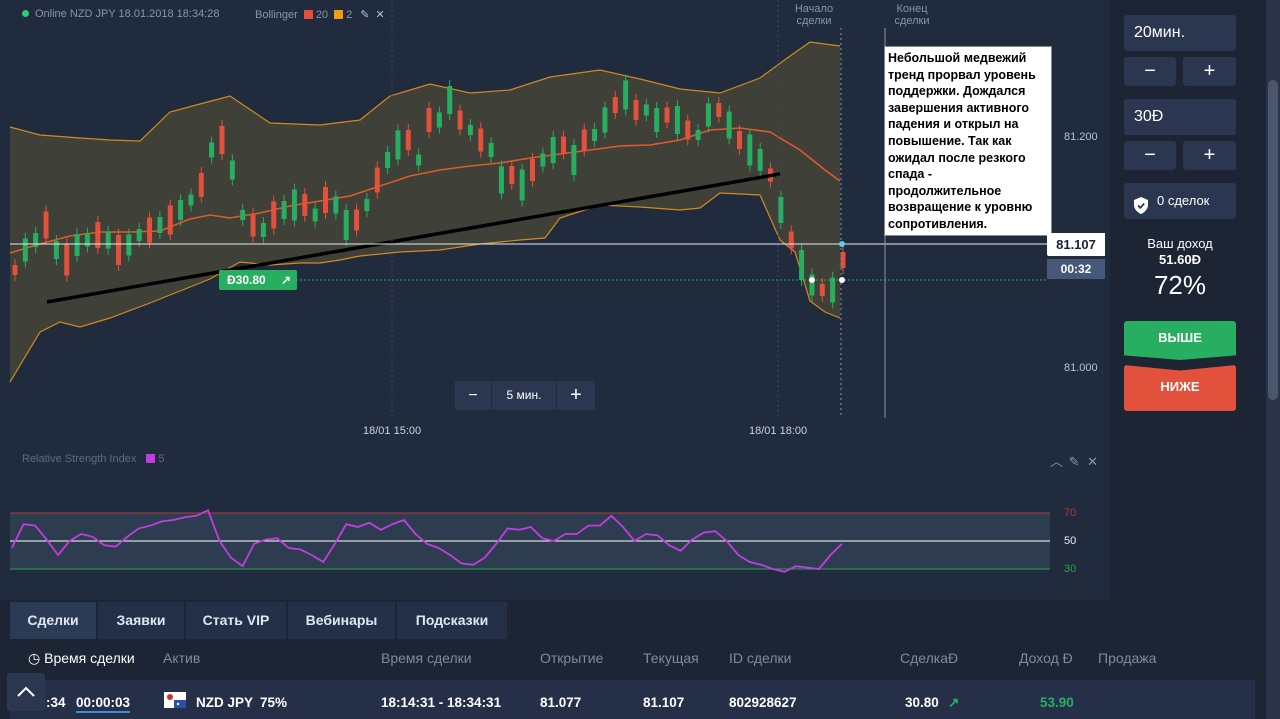  What do you see at coordinates (120, 14) in the screenshot?
I see `chart-header: Online NZD JPY 18.01.2018 18:34:28` at bounding box center [120, 14].